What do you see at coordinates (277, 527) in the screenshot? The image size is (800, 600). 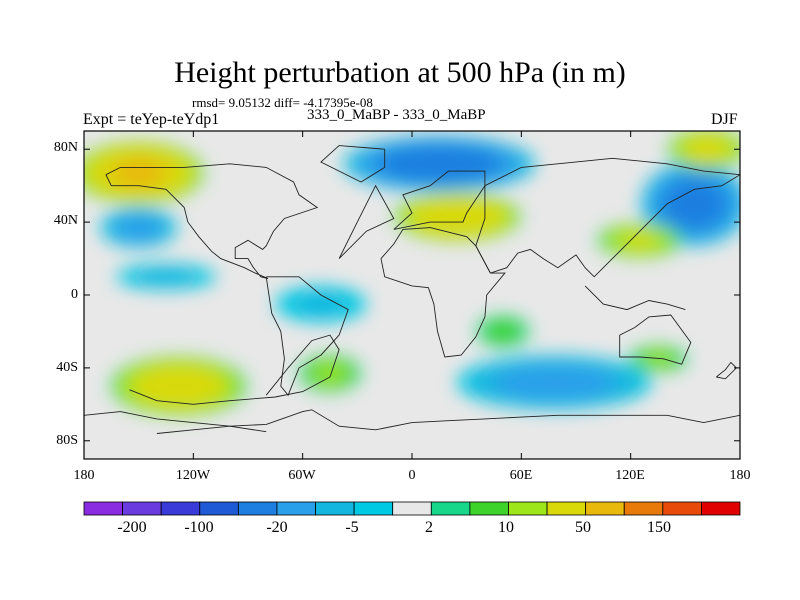 I see `colorbar-label: -20` at bounding box center [277, 527].